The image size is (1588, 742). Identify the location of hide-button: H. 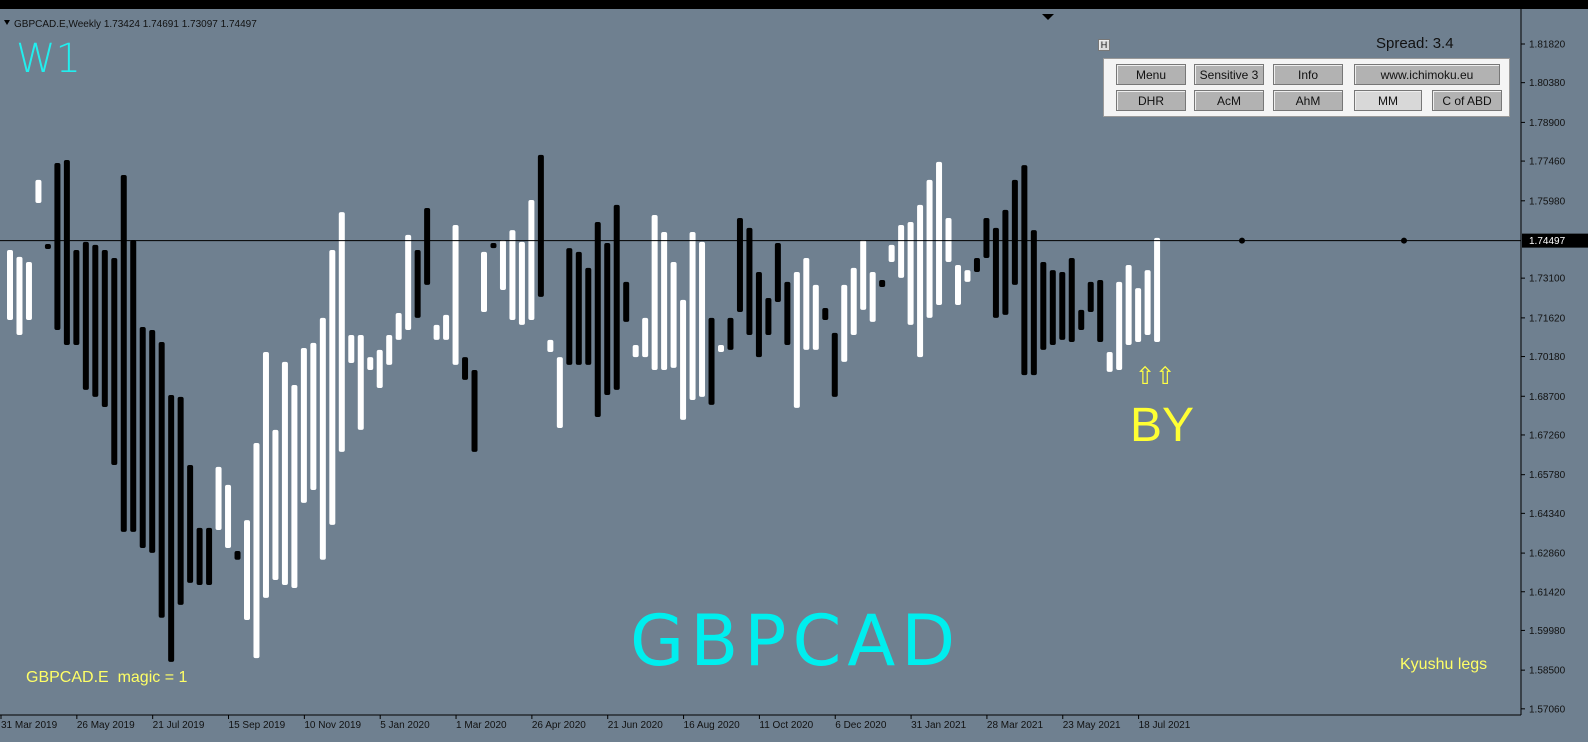
(1104, 45).